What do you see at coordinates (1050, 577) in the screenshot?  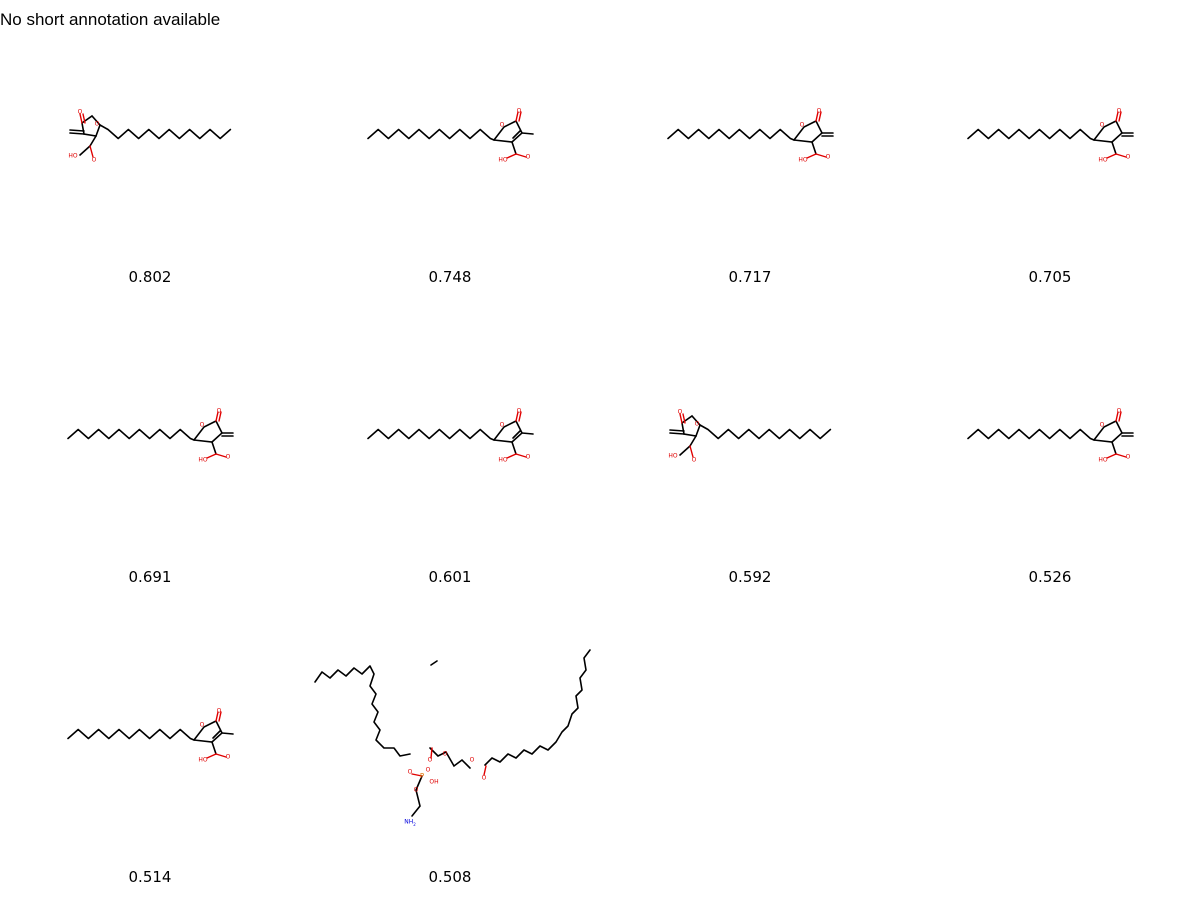 I see `similarity-score: 0.526` at bounding box center [1050, 577].